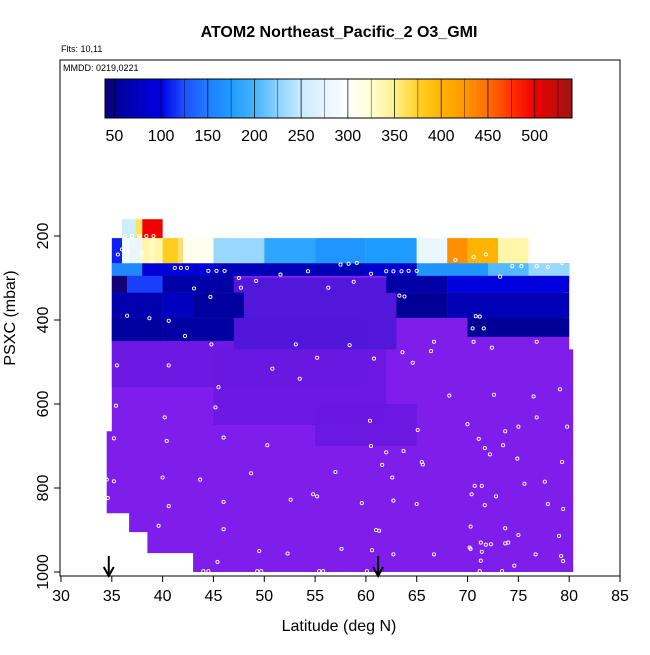  Describe the element at coordinates (338, 111) in the screenshot. I see `colorbar: 50 100 150 200 250 300 350 400 450 500` at that location.